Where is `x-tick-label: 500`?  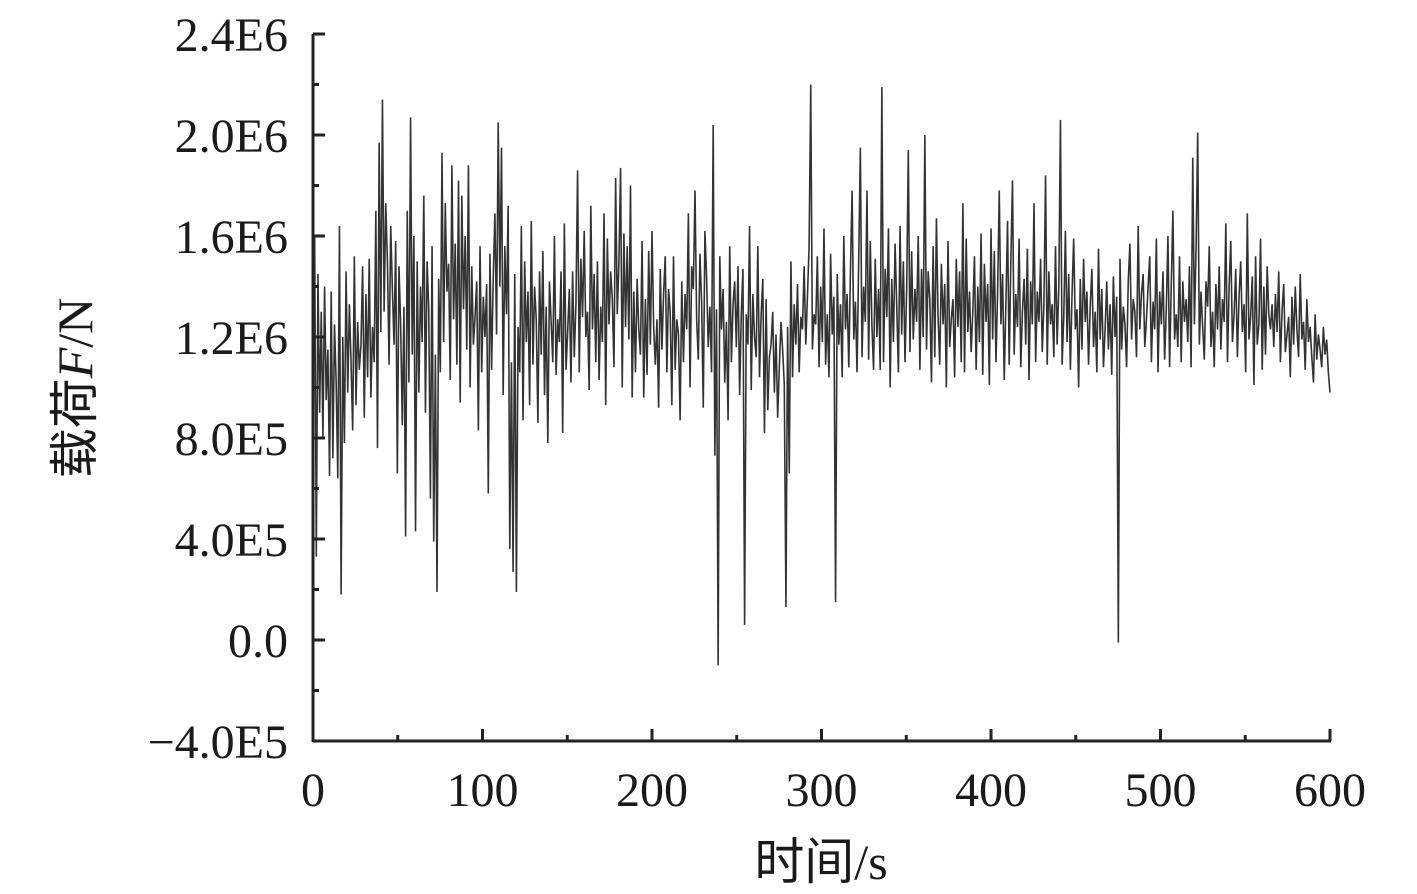 x-tick-label: 500 is located at coordinates (1161, 790).